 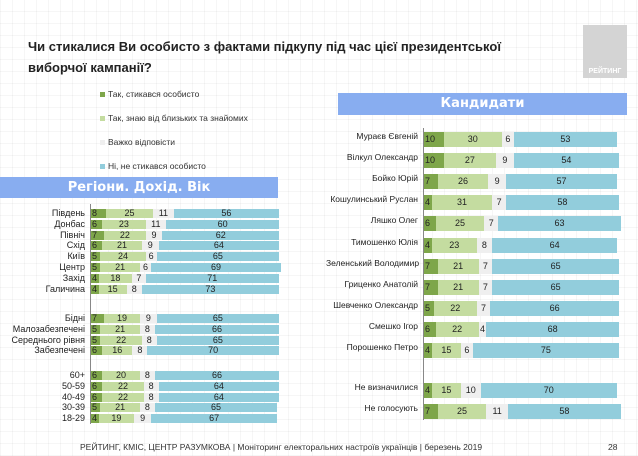 What do you see at coordinates (226, 213) in the screenshot?
I see `bar-segment: 56` at bounding box center [226, 213].